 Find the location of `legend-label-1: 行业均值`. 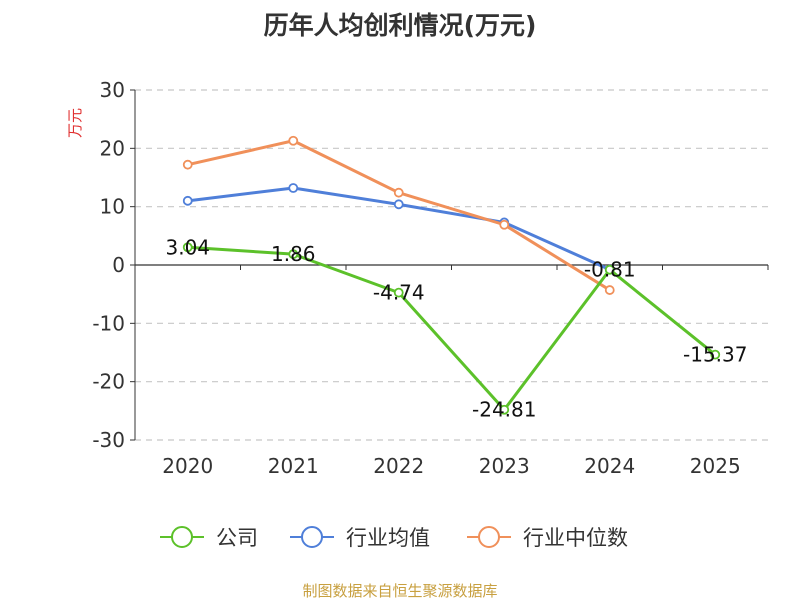

legend-label-1: 行业均值 is located at coordinates (388, 538).